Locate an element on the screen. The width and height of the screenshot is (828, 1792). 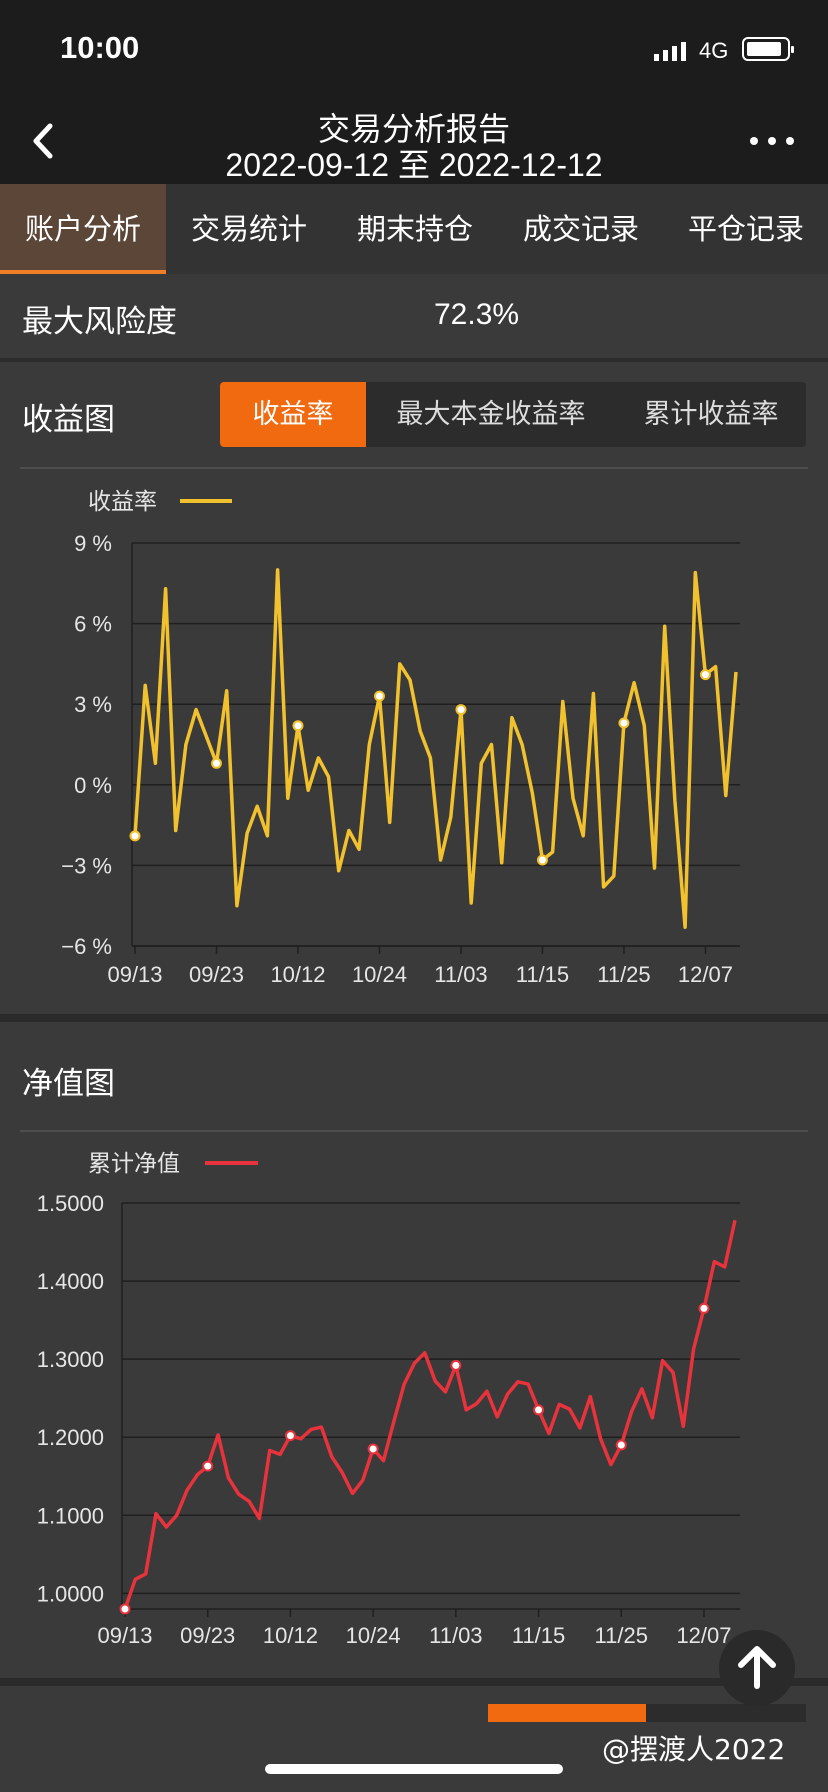
c0-x-tick-label: 11/25 is located at coordinates (623, 974).